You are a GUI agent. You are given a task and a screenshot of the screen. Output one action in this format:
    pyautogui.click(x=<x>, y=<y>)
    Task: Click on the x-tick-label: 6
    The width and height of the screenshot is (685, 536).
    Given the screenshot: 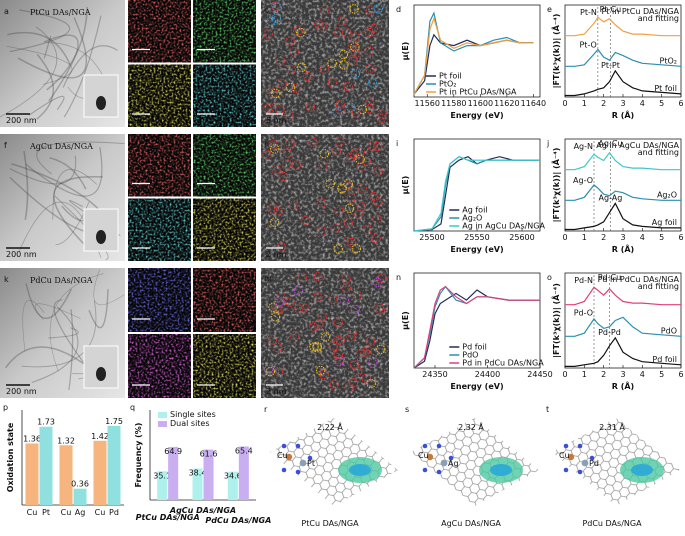 What is the action you would take?
    pyautogui.click(x=680, y=374)
    